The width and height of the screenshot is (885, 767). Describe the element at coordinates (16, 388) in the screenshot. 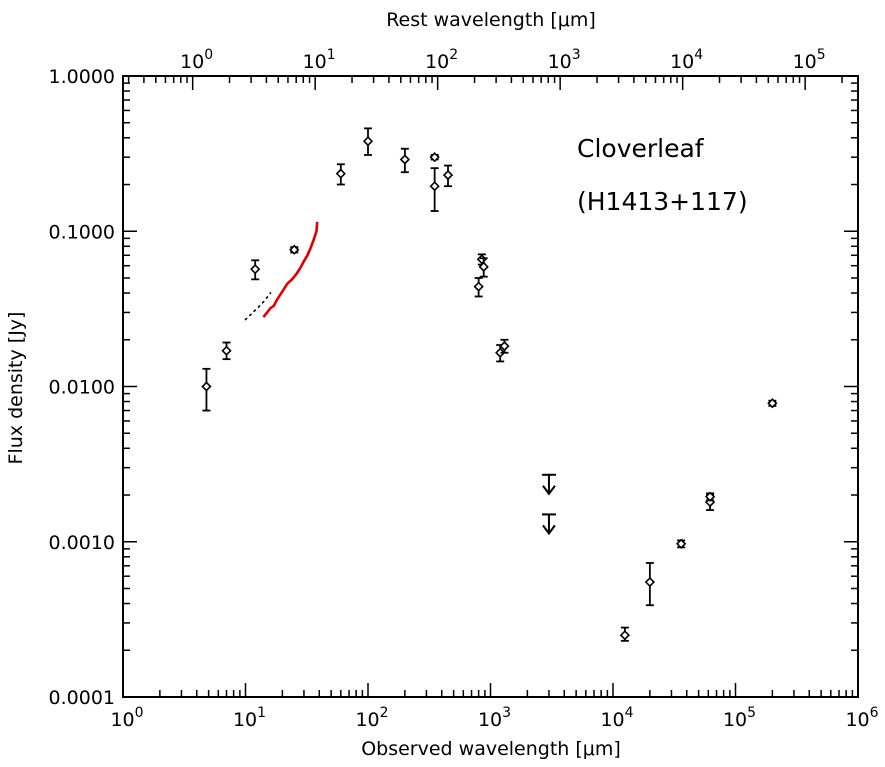

I see `y-axis-title: Flux density [Jy]` at that location.